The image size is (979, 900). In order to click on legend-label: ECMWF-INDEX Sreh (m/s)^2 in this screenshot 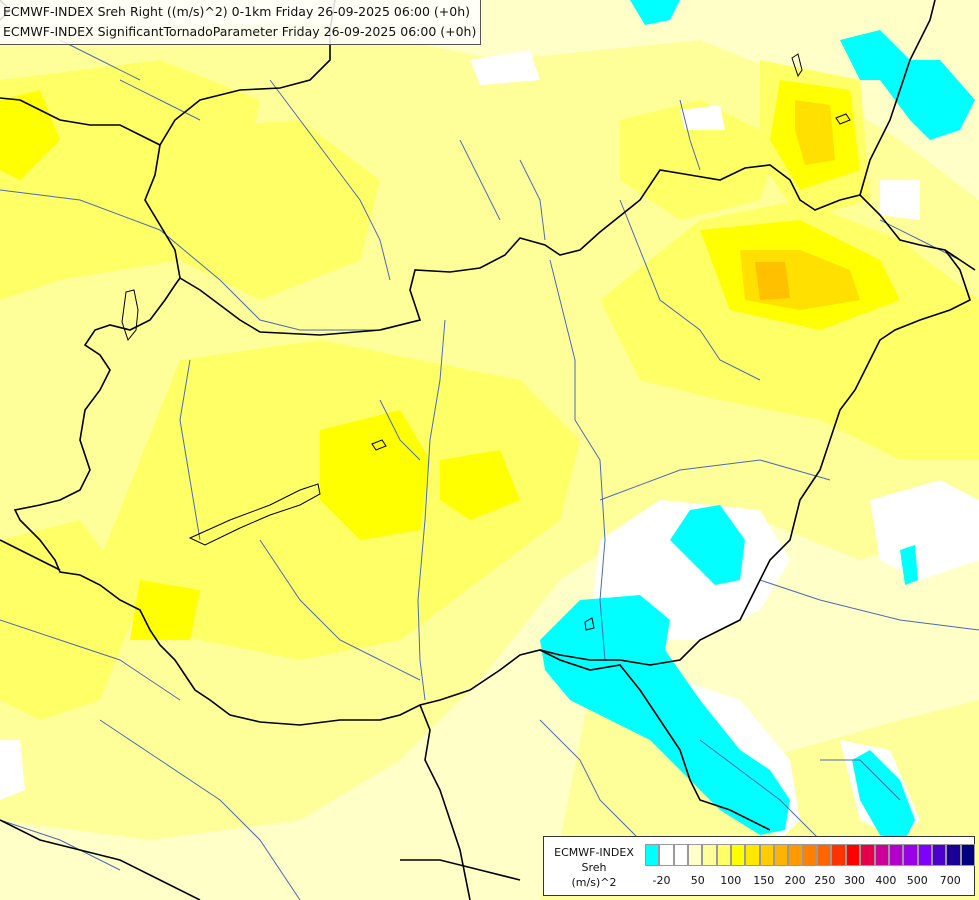, I will do `click(594, 867)`.